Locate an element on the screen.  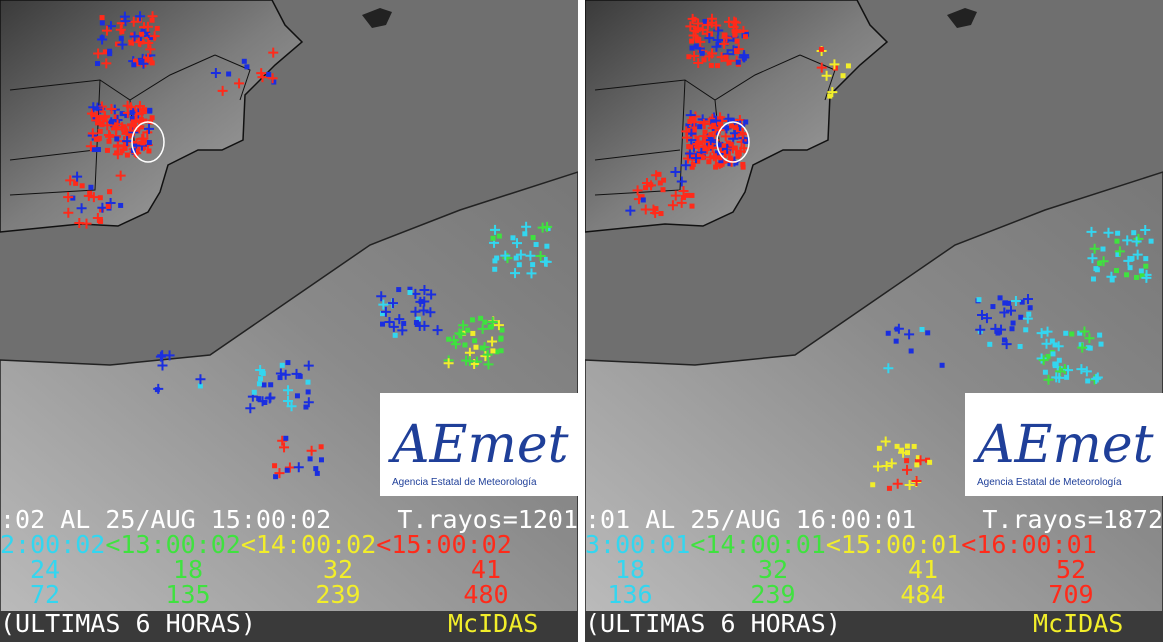
interval-count: 52 is located at coordinates (1071, 569).